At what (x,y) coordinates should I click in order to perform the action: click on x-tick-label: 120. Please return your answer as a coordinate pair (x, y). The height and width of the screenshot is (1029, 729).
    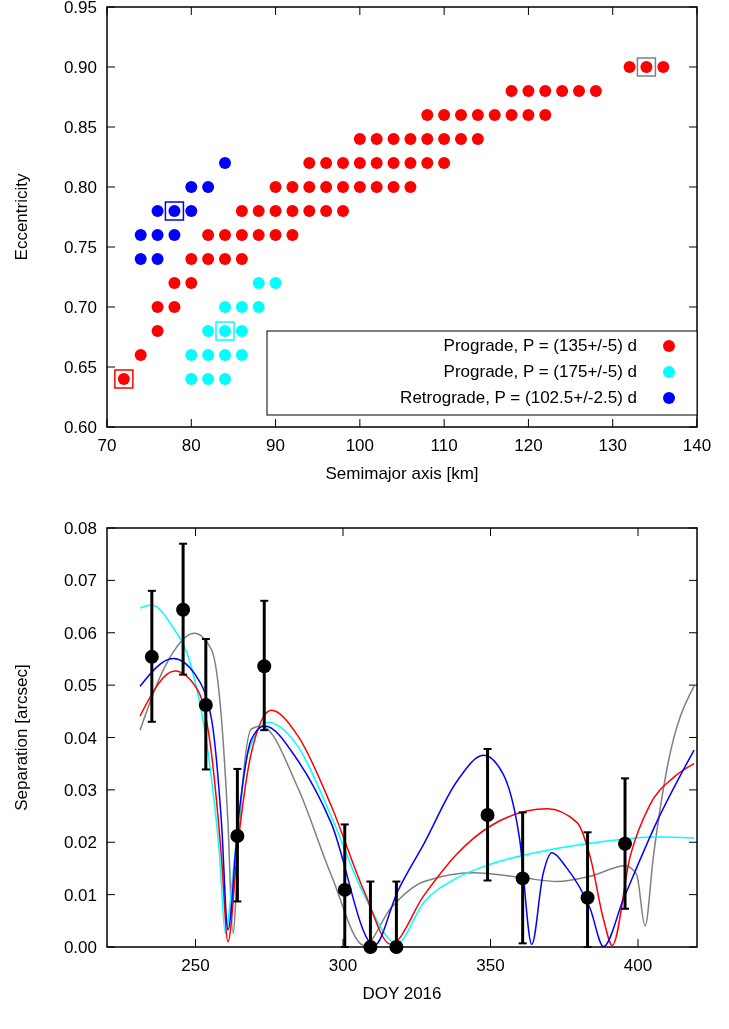
    Looking at the image, I should click on (528, 445).